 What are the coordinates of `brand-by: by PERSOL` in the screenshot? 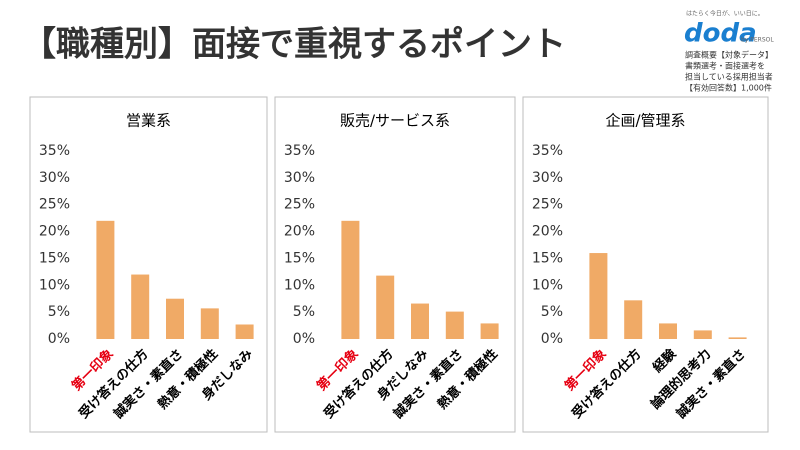 It's located at (757, 40).